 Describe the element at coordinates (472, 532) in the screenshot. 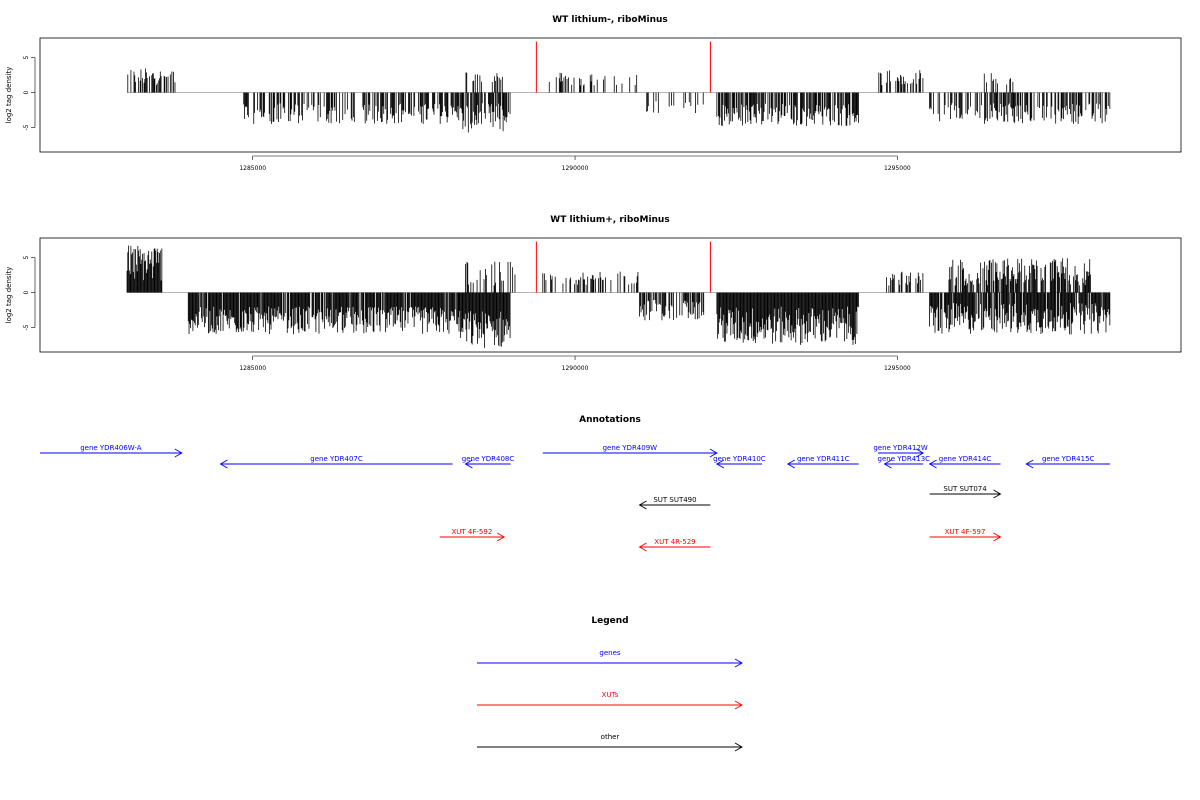

I see `feature-label: XUT 4F-592` at that location.